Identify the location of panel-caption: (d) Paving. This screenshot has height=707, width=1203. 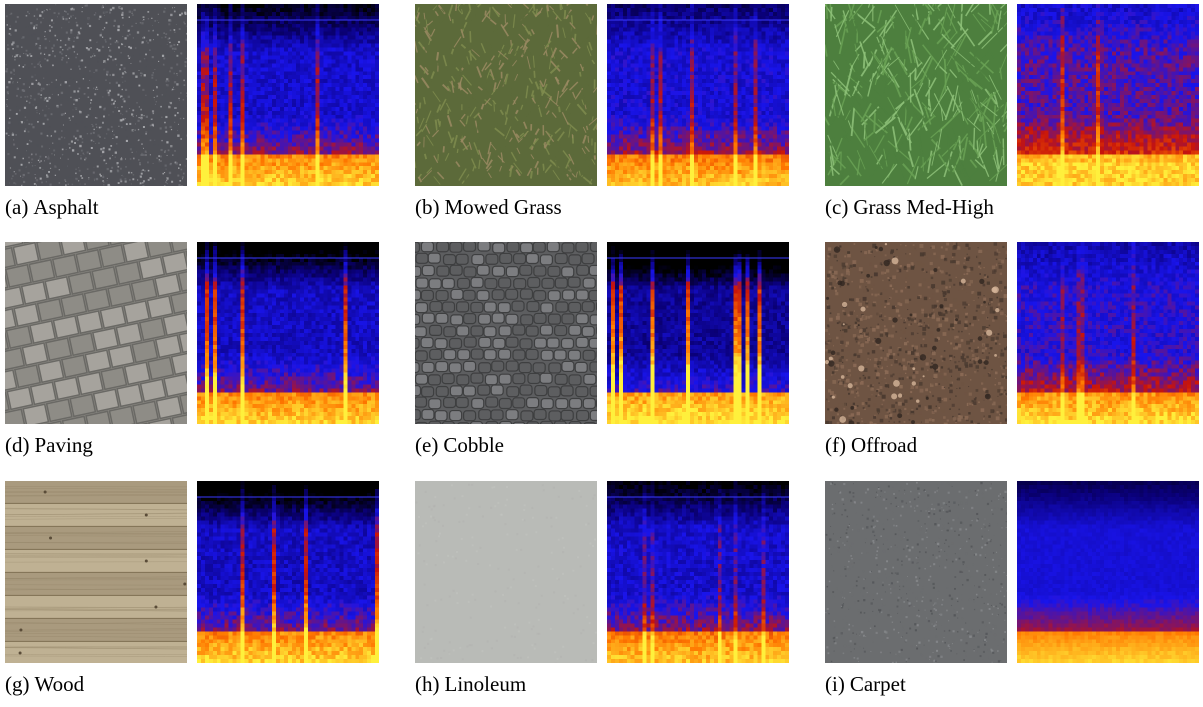
(49, 445).